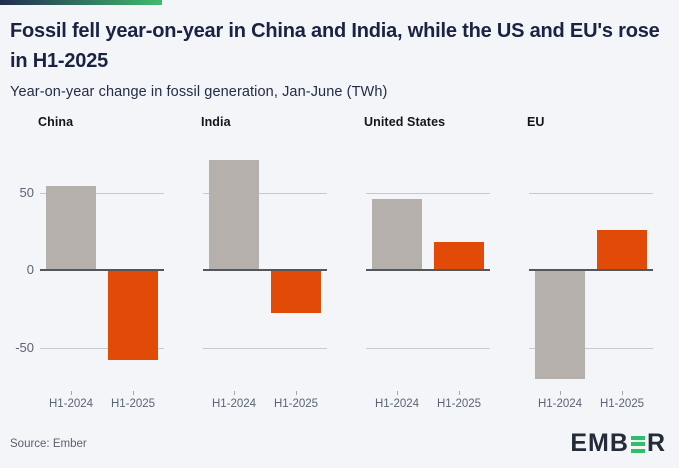  Describe the element at coordinates (637, 444) in the screenshot. I see `logo-green-e-icon` at that location.